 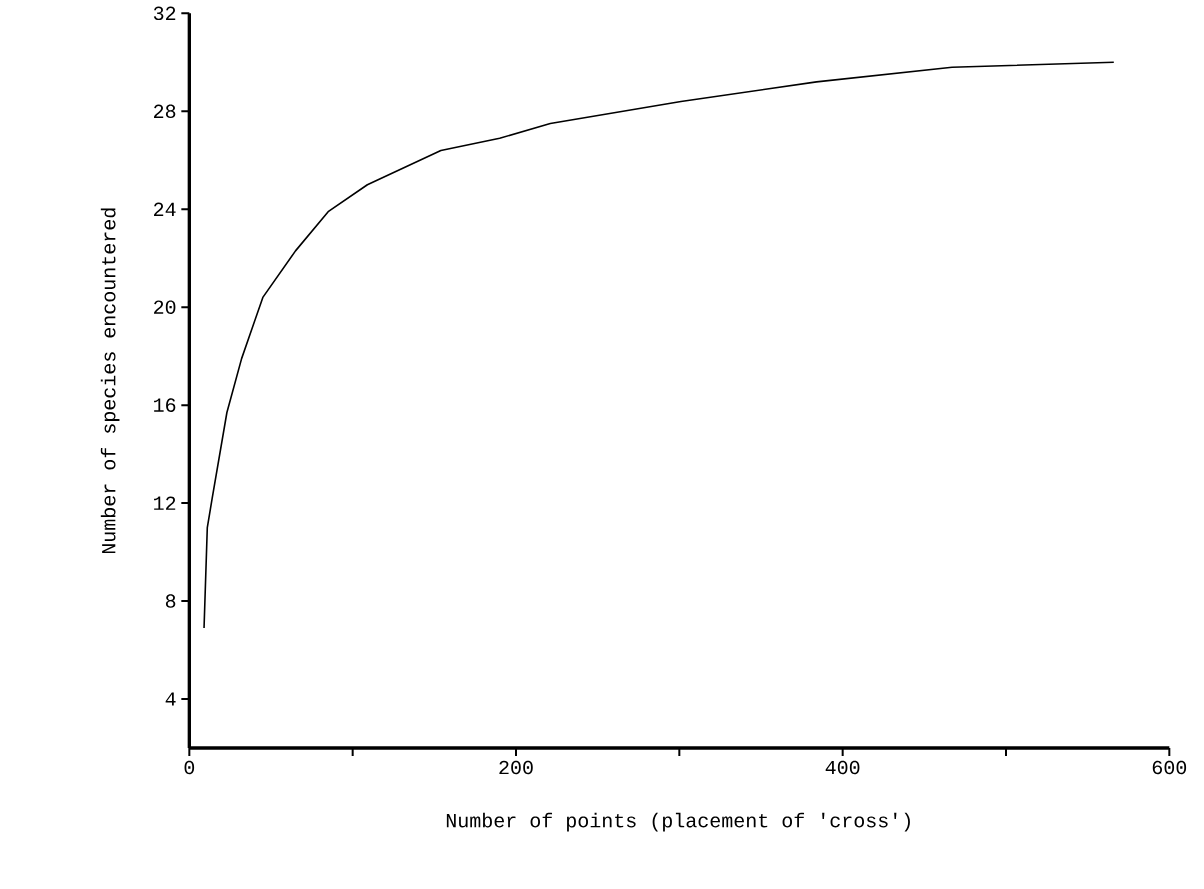 I want to click on y-tick-label: 24, so click(x=165, y=209).